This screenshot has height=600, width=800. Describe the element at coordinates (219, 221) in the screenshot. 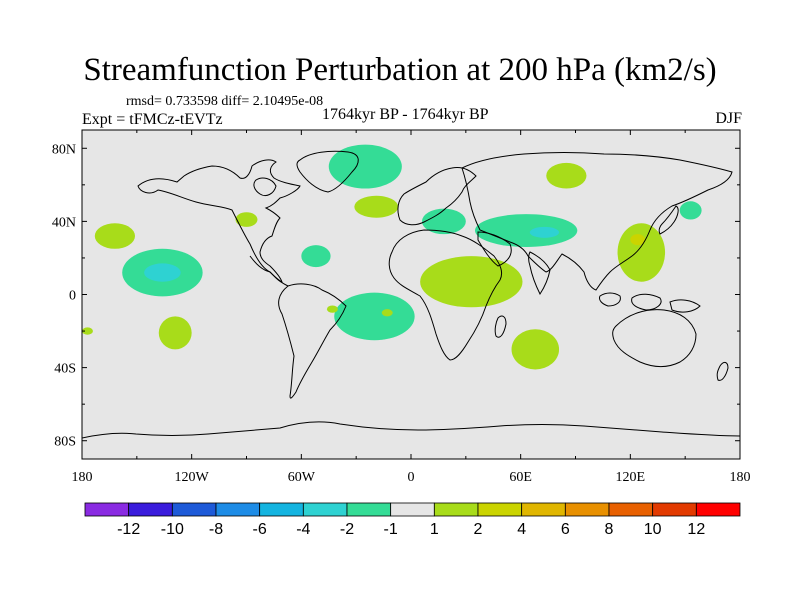

I see `coastline-north-america` at that location.